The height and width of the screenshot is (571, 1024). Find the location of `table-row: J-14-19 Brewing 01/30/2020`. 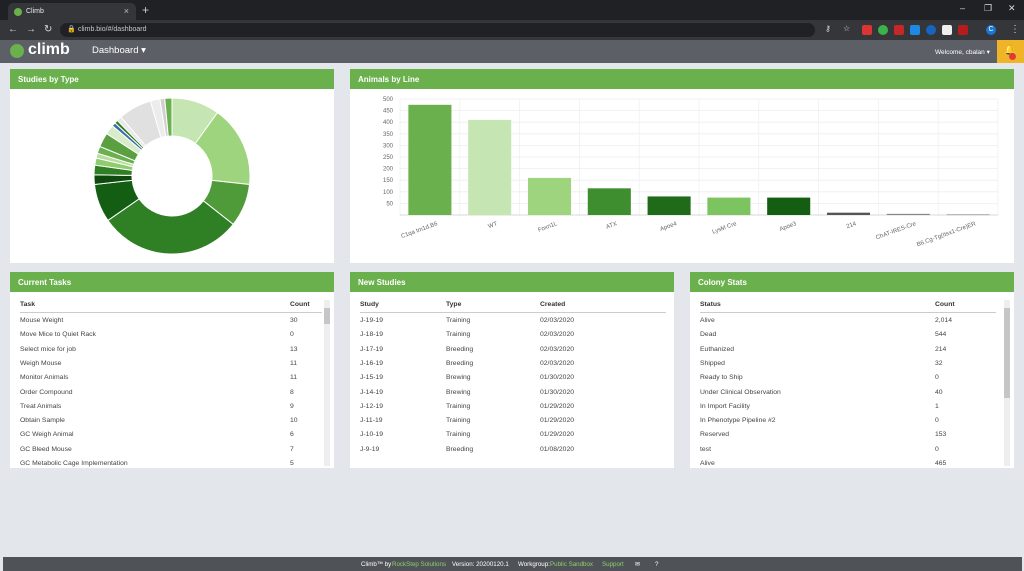

table-row: J-14-19 Brewing 01/30/2020 is located at coordinates (513, 396).